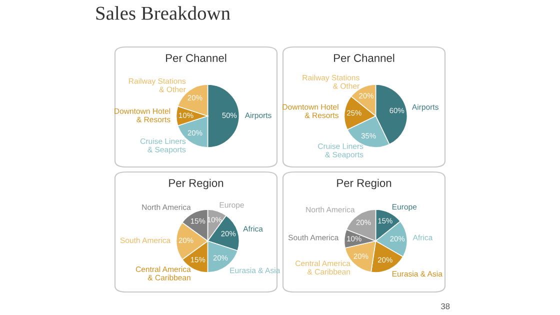 This screenshot has height=315, width=560. What do you see at coordinates (163, 13) in the screenshot?
I see `text: Sales Breakdown` at bounding box center [163, 13].